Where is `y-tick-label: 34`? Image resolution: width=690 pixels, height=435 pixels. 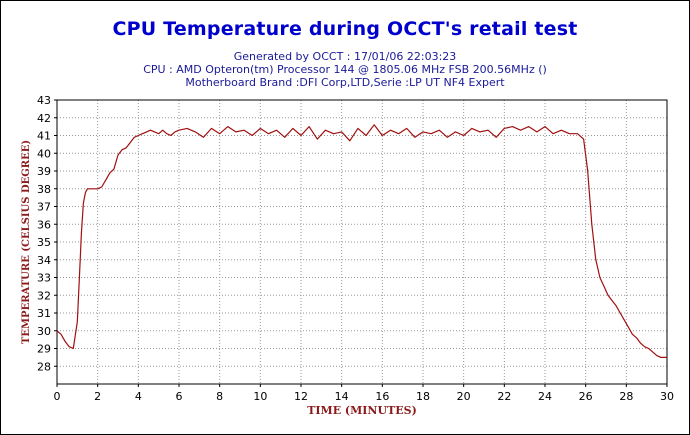
y-tick-label: 34 is located at coordinates (44, 260).